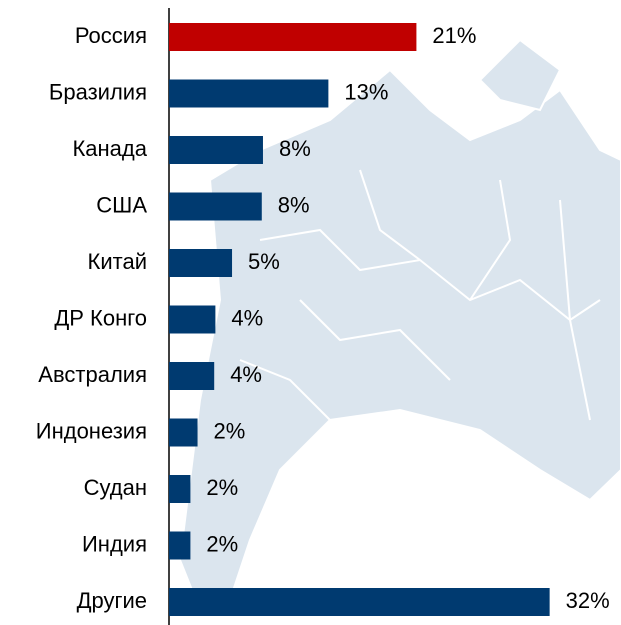 The image size is (621, 625). What do you see at coordinates (454, 35) in the screenshot?
I see `value-label: 21%` at bounding box center [454, 35].